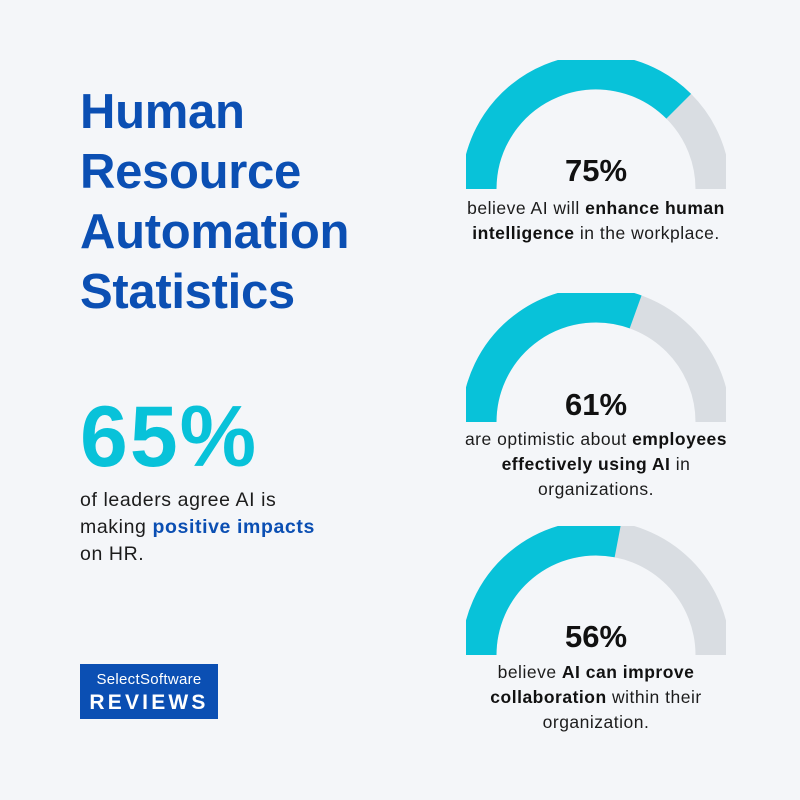 This screenshot has width=800, height=800. What do you see at coordinates (169, 437) in the screenshot?
I see `headline-stat-value: 65%` at bounding box center [169, 437].